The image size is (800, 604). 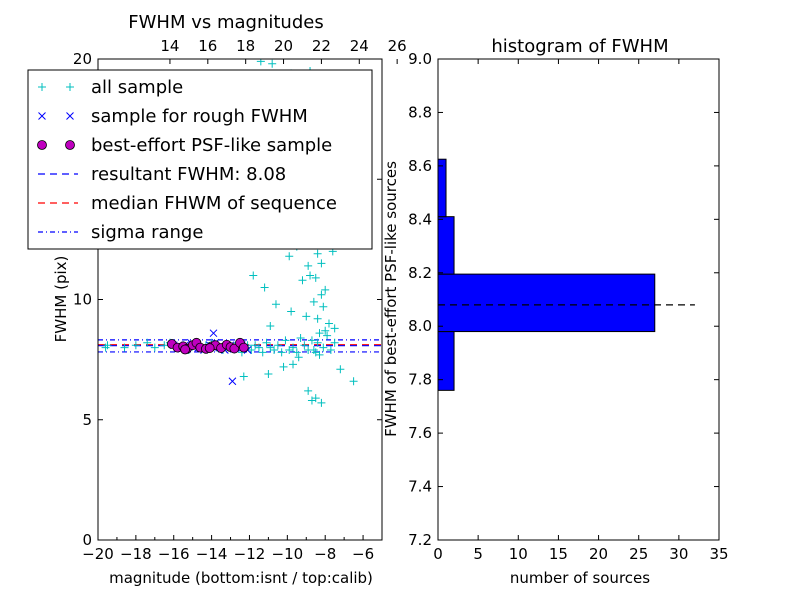 What do you see at coordinates (638, 554) in the screenshot?
I see `histogram-x-tick-label: 25` at bounding box center [638, 554].